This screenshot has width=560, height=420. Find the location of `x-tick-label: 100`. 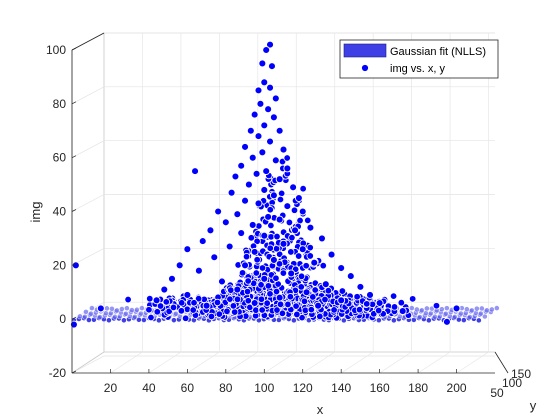

x-tick-label: 100 is located at coordinates (264, 388).